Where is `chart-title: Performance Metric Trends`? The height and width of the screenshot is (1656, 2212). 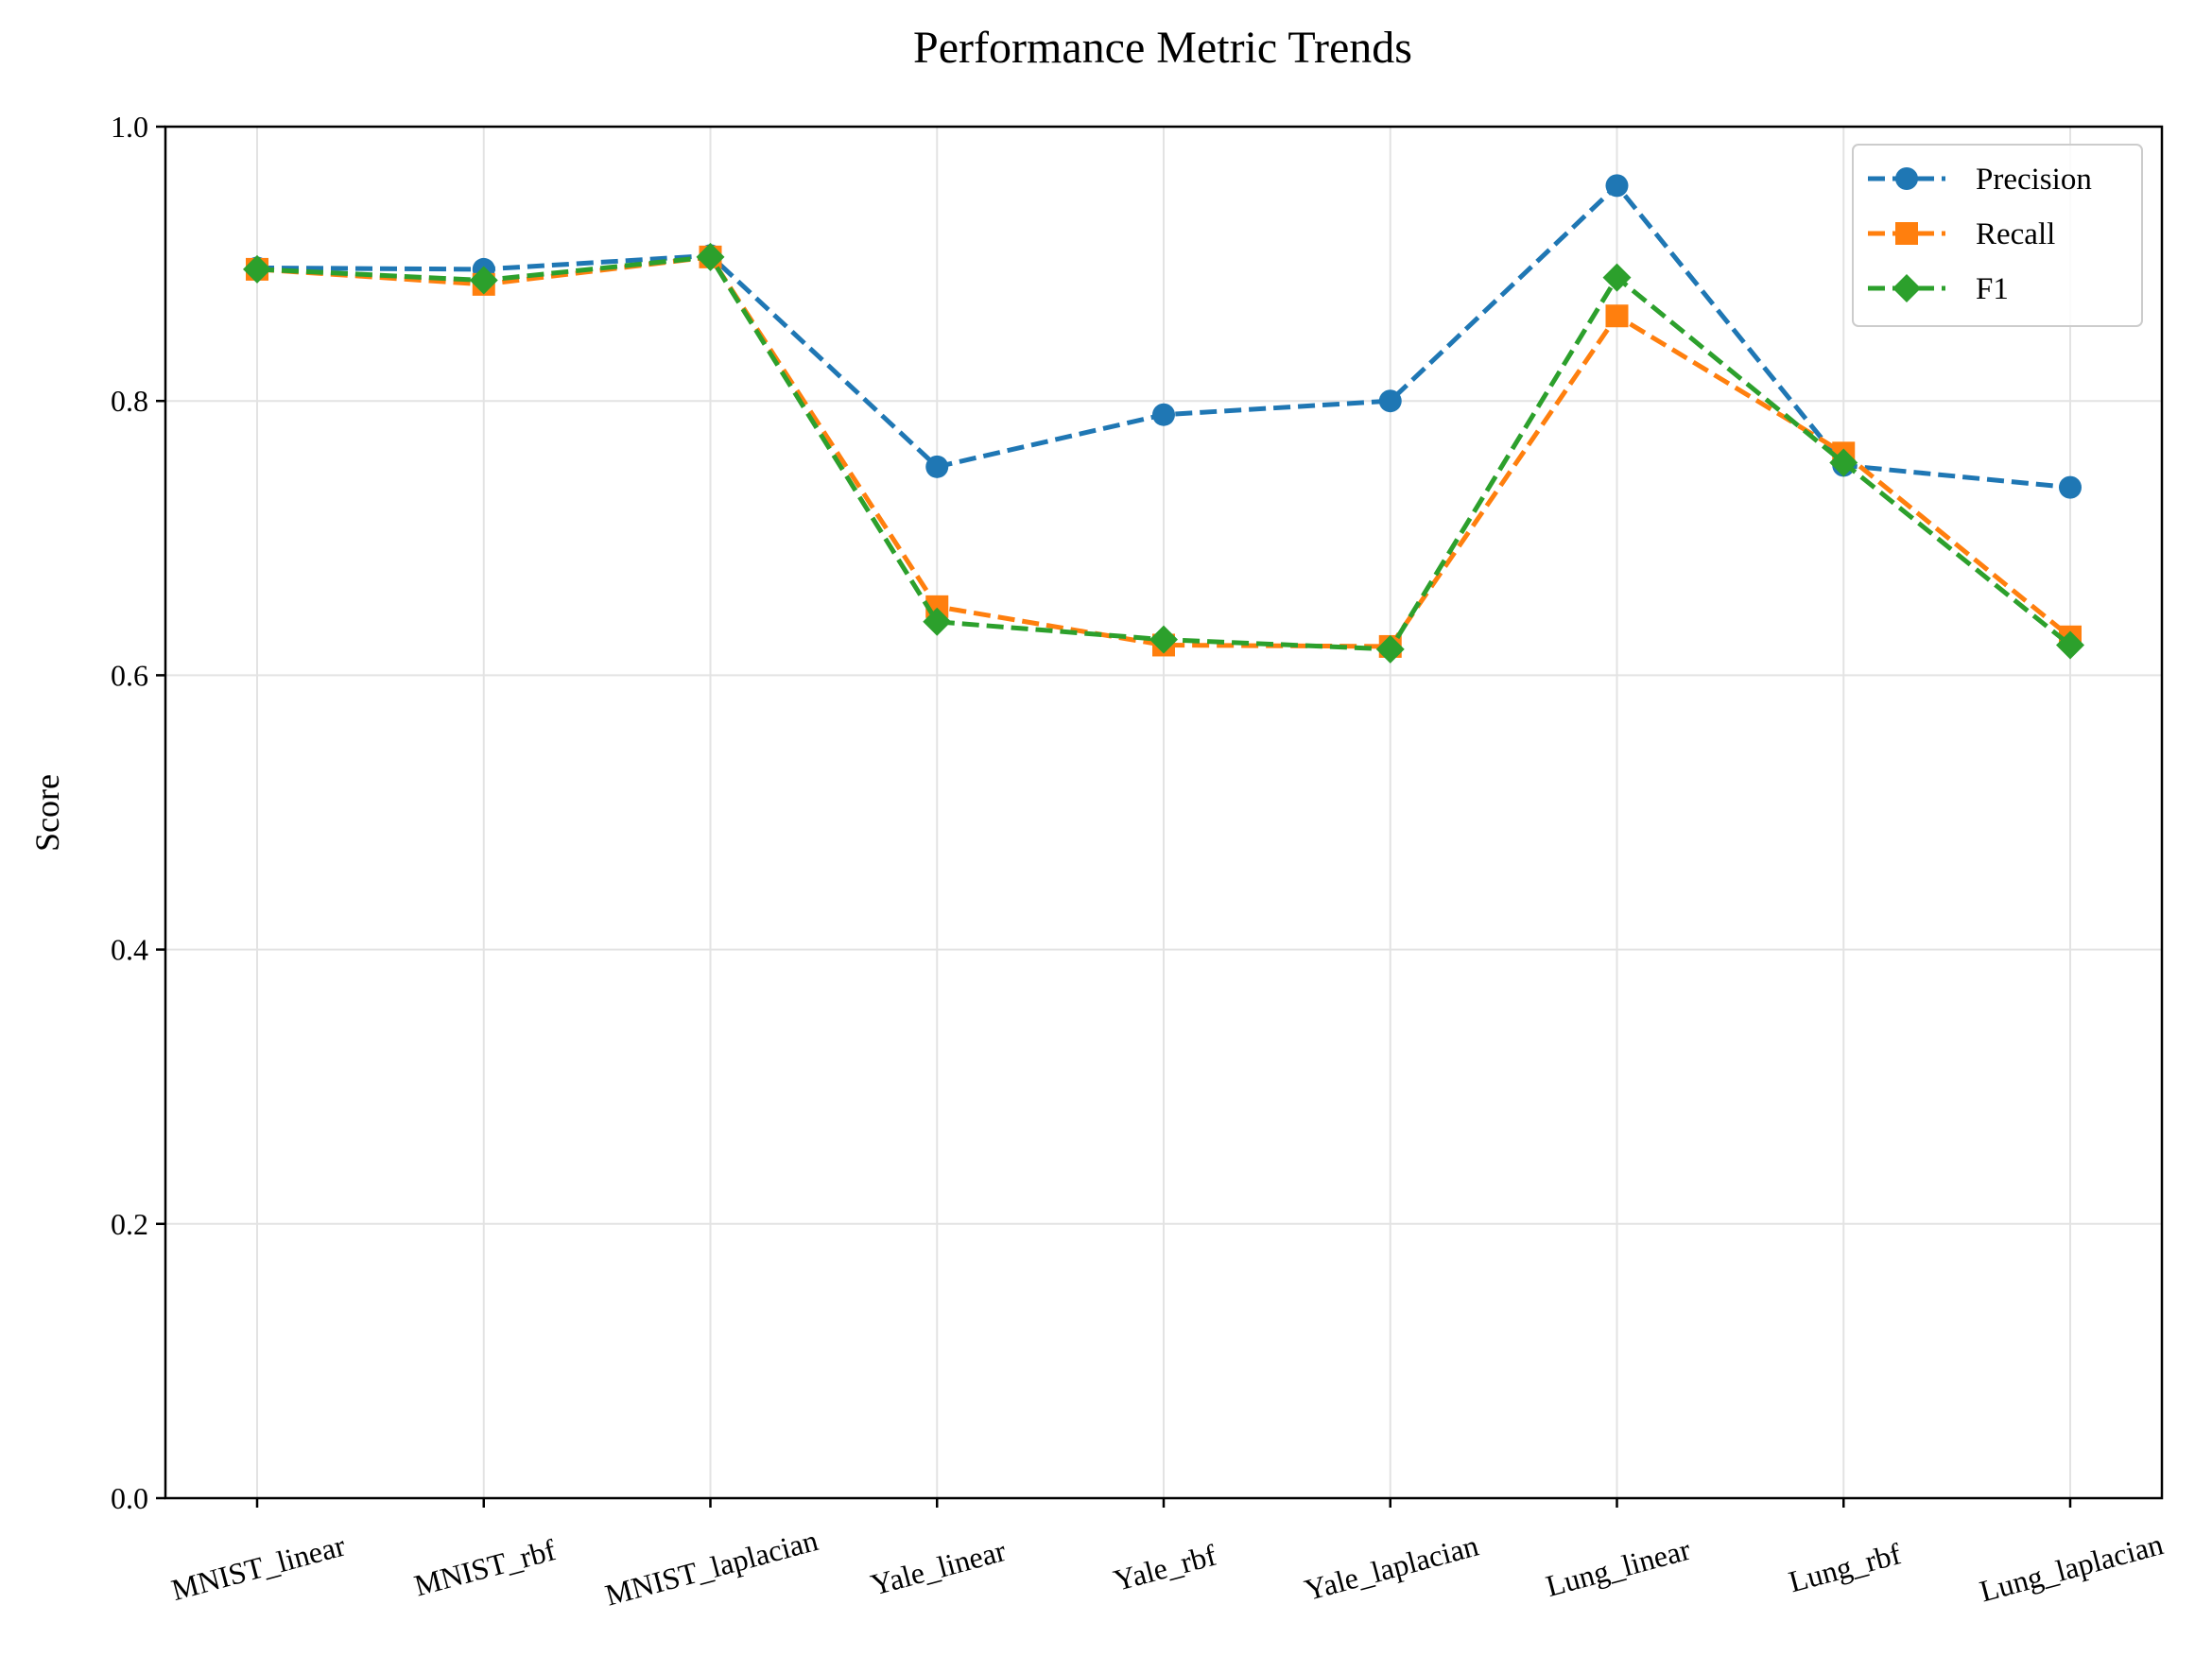 chart-title: Performance Metric Trends is located at coordinates (1162, 48).